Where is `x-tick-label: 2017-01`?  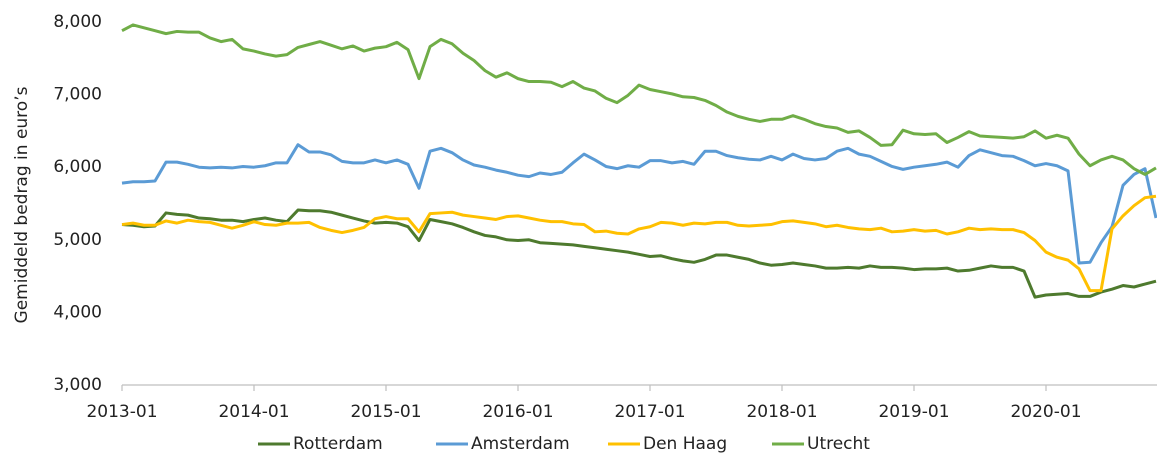
x-tick-label: 2017-01 is located at coordinates (649, 412).